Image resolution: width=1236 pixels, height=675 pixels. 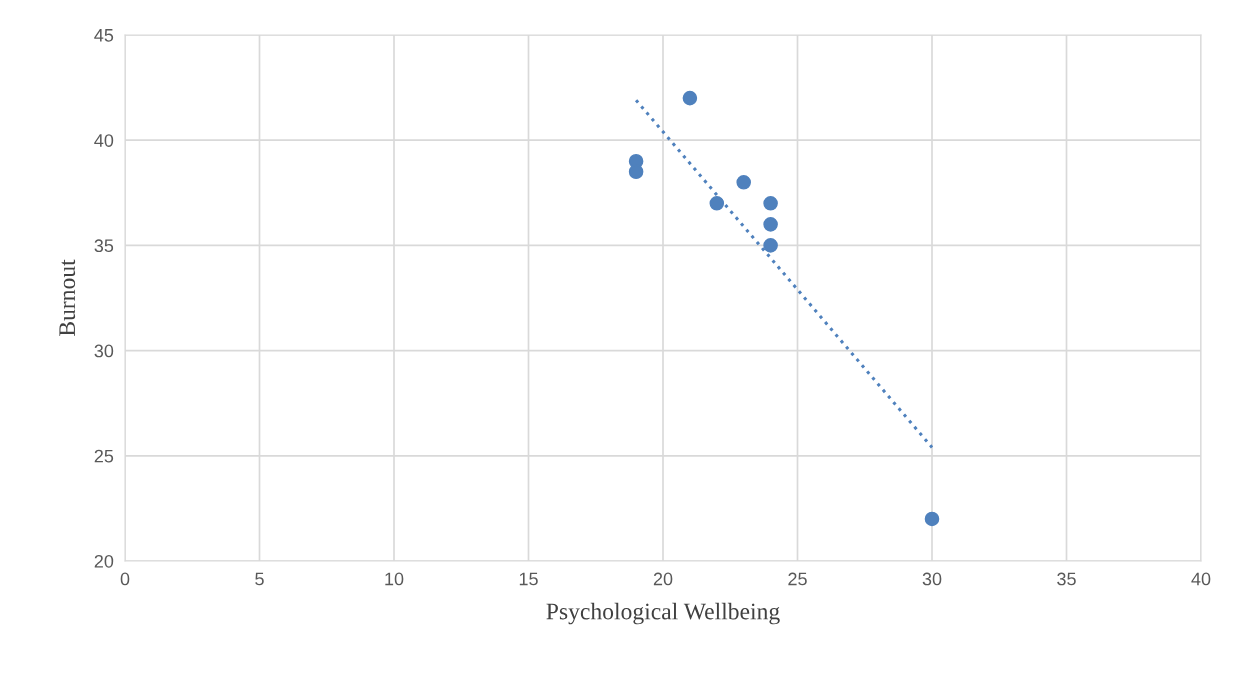 What do you see at coordinates (663, 613) in the screenshot?
I see `x-axis-title: Psychological Wellbeing` at bounding box center [663, 613].